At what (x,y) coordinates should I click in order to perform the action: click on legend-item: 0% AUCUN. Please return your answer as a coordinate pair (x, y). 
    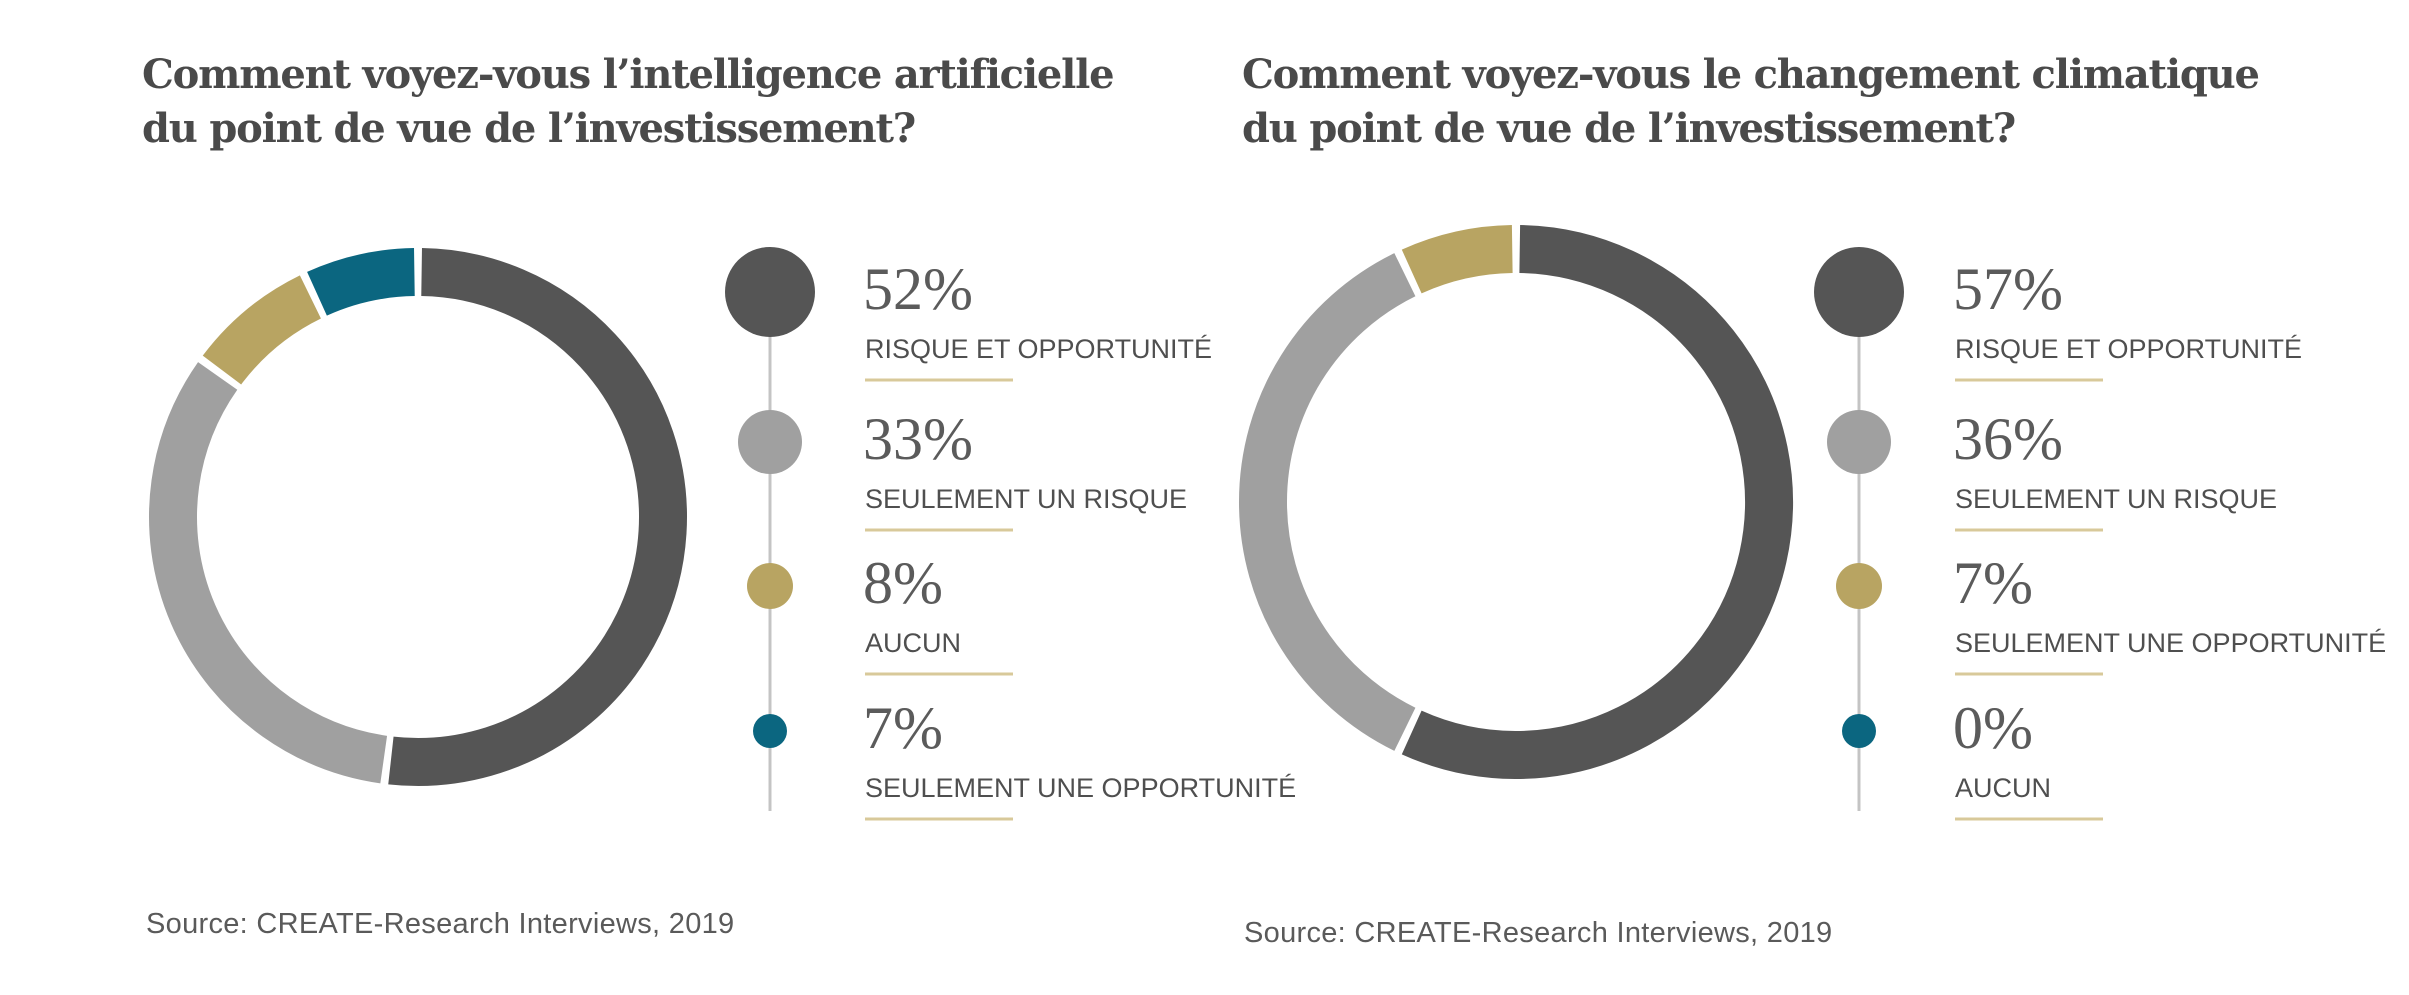
    Looking at the image, I should click on (1972, 758).